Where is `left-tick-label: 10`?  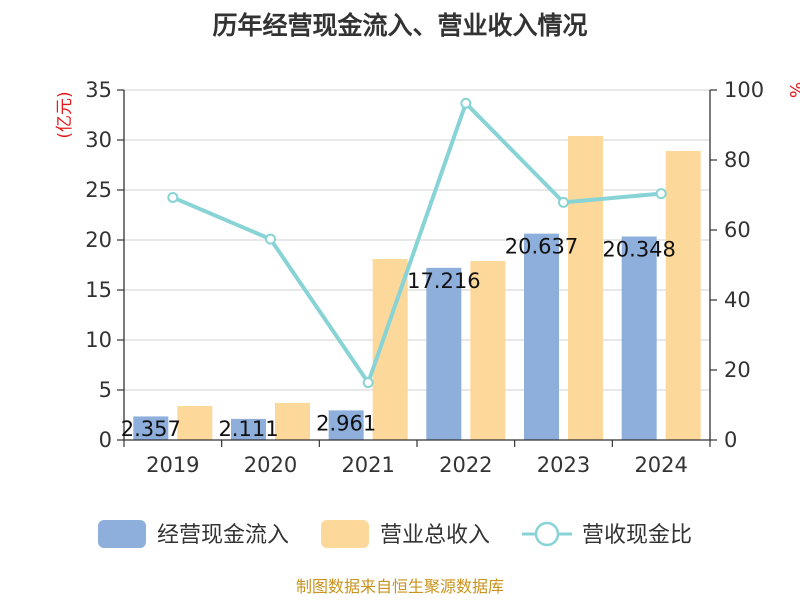 left-tick-label: 10 is located at coordinates (98, 340).